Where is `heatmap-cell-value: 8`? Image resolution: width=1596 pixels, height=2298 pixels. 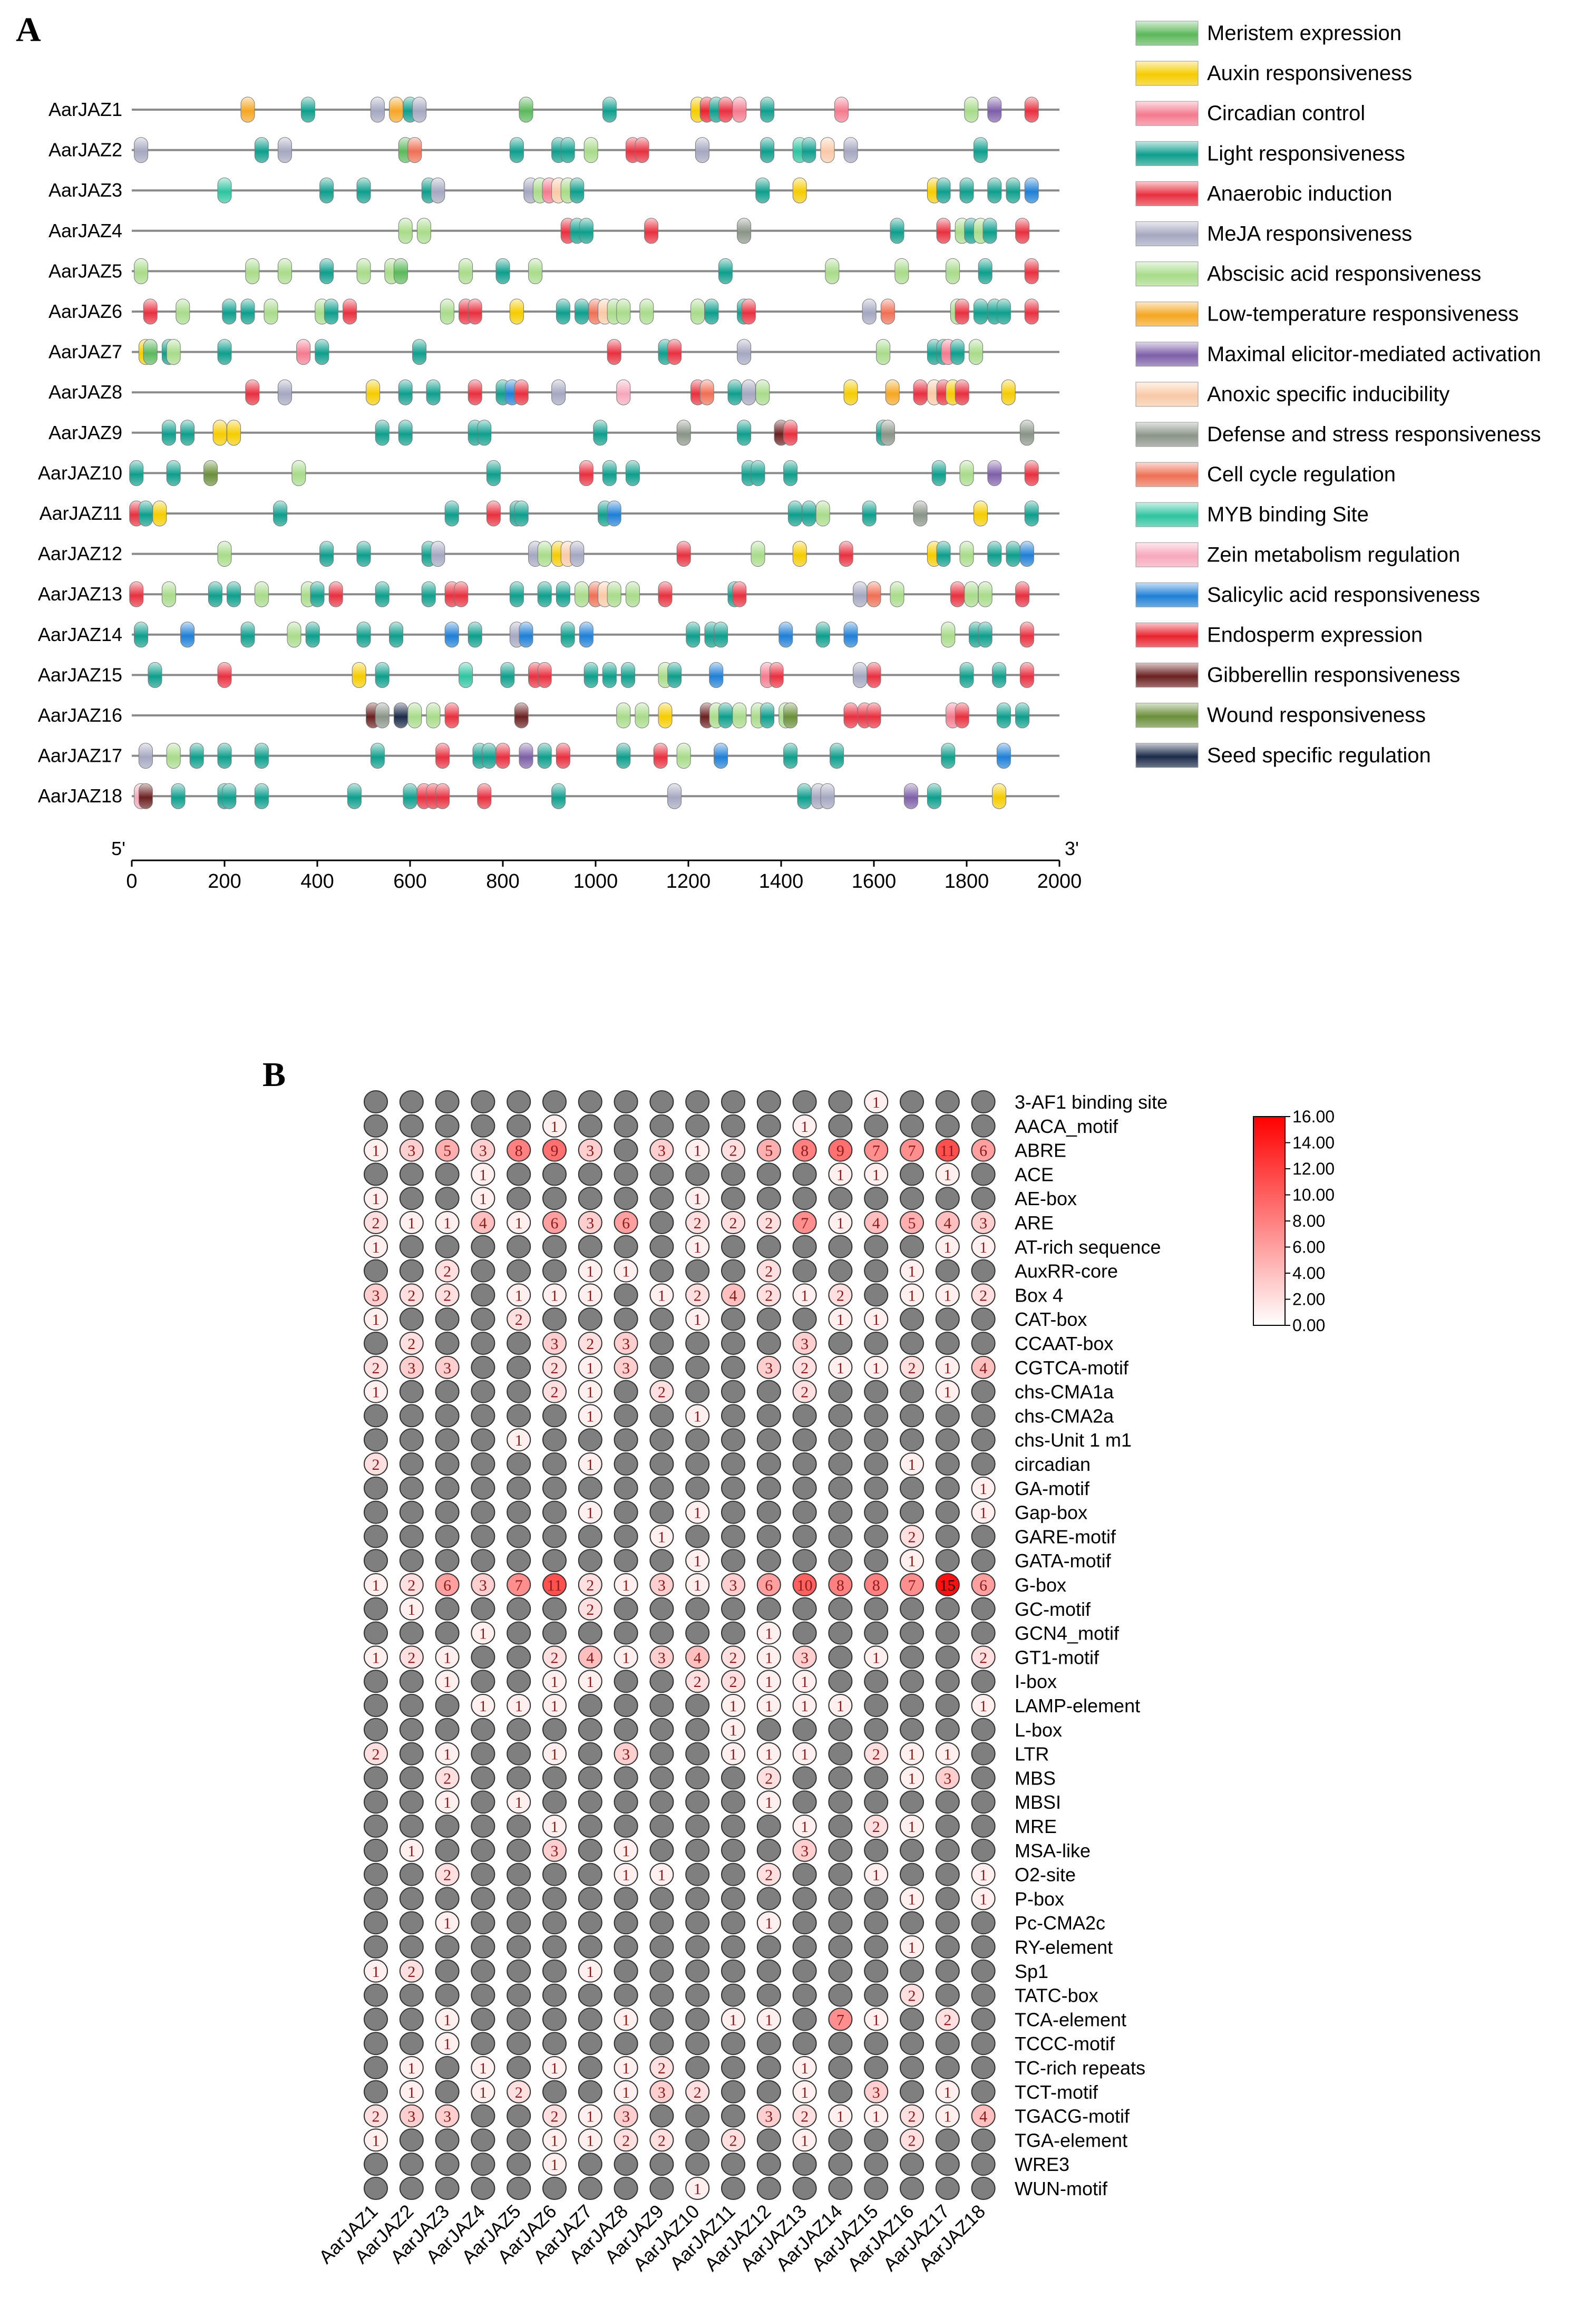 heatmap-cell-value: 8 is located at coordinates (519, 1151).